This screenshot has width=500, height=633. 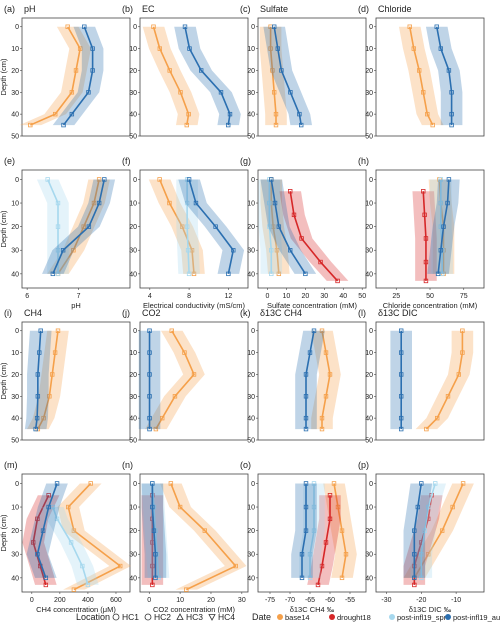 What do you see at coordinates (395, 9) in the screenshot?
I see `panel-title: Chloride` at bounding box center [395, 9].